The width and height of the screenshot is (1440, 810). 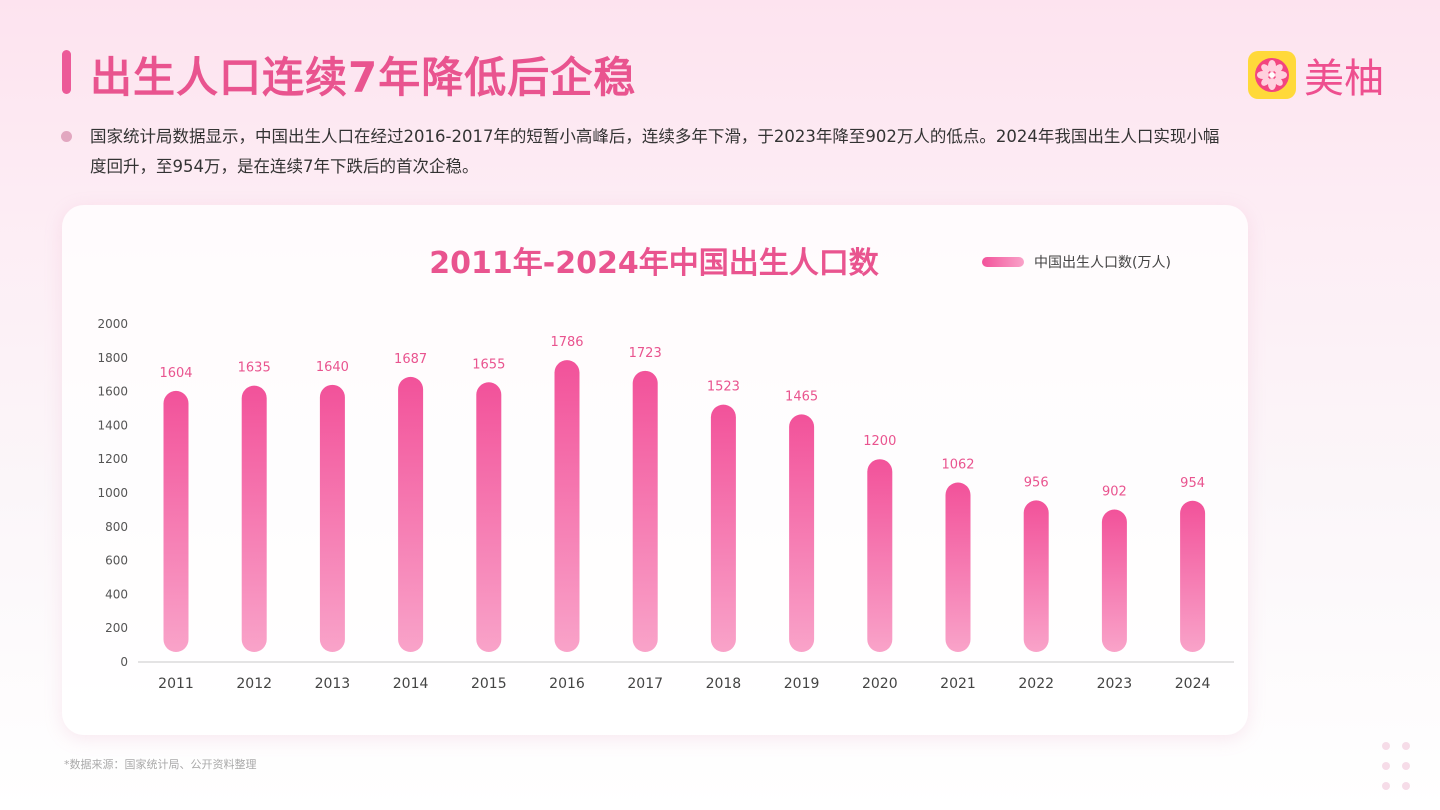 What do you see at coordinates (363, 77) in the screenshot?
I see `page-title: 出生人口连续7年降低后企稳` at bounding box center [363, 77].